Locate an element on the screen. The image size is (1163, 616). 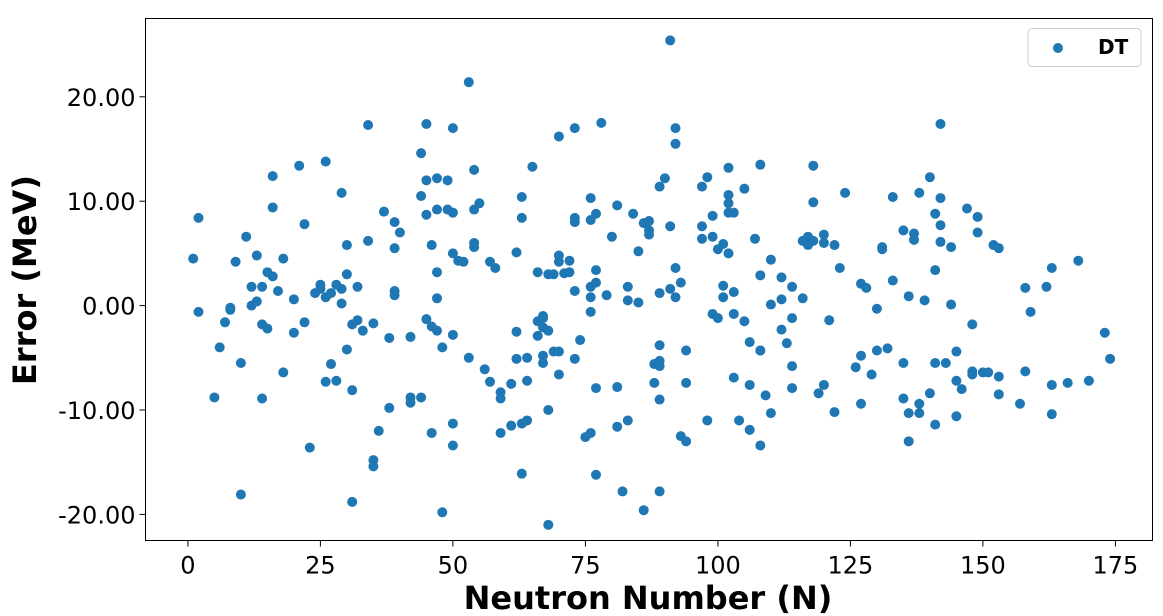
legend-box is located at coordinates (1084, 47).